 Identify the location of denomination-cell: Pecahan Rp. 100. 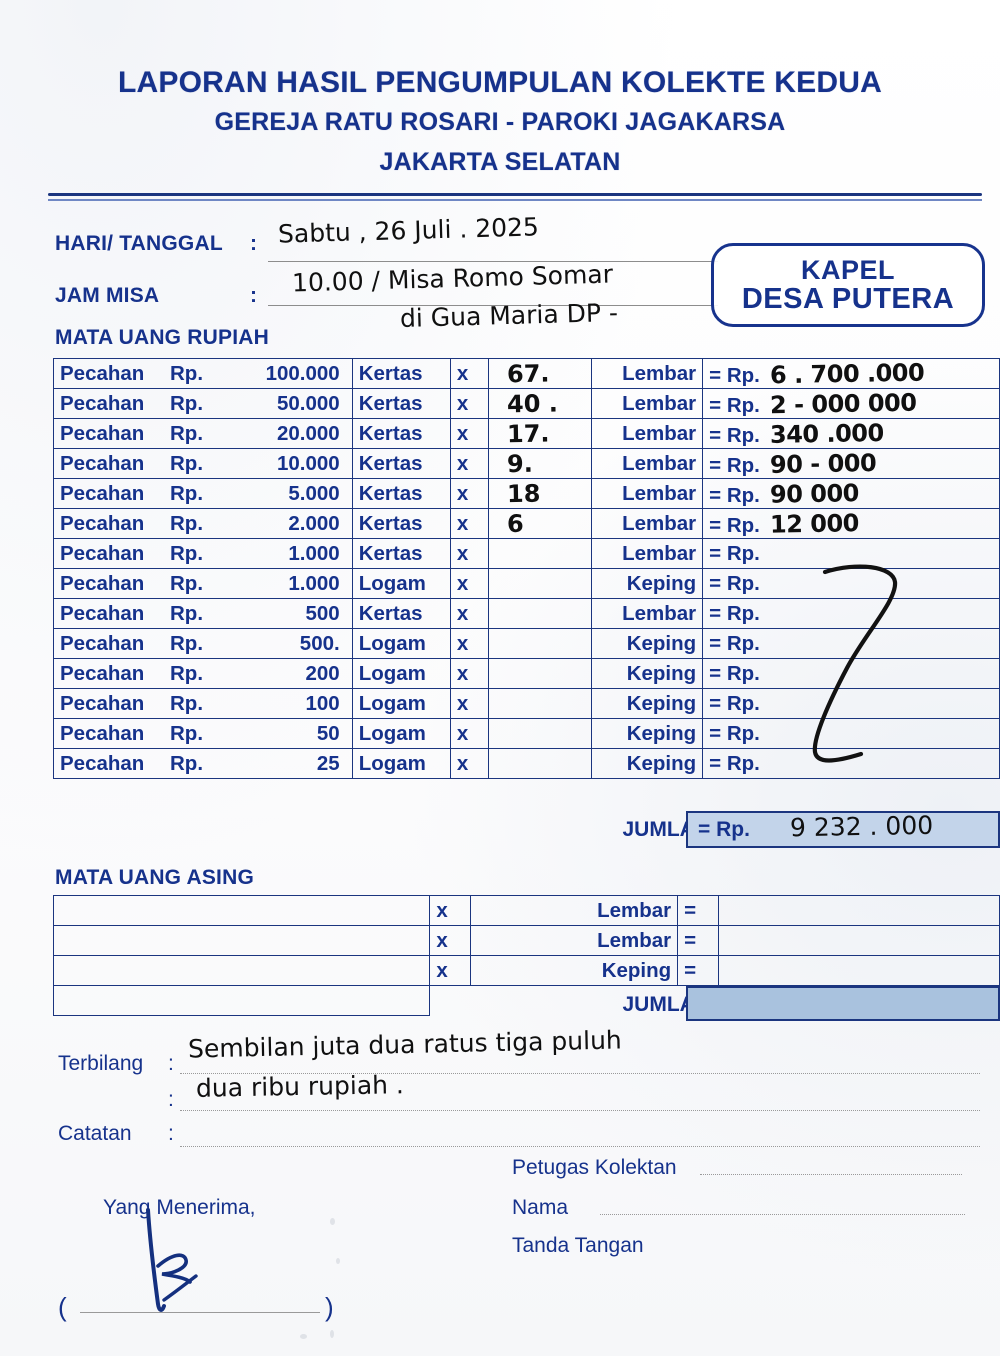
(203, 703).